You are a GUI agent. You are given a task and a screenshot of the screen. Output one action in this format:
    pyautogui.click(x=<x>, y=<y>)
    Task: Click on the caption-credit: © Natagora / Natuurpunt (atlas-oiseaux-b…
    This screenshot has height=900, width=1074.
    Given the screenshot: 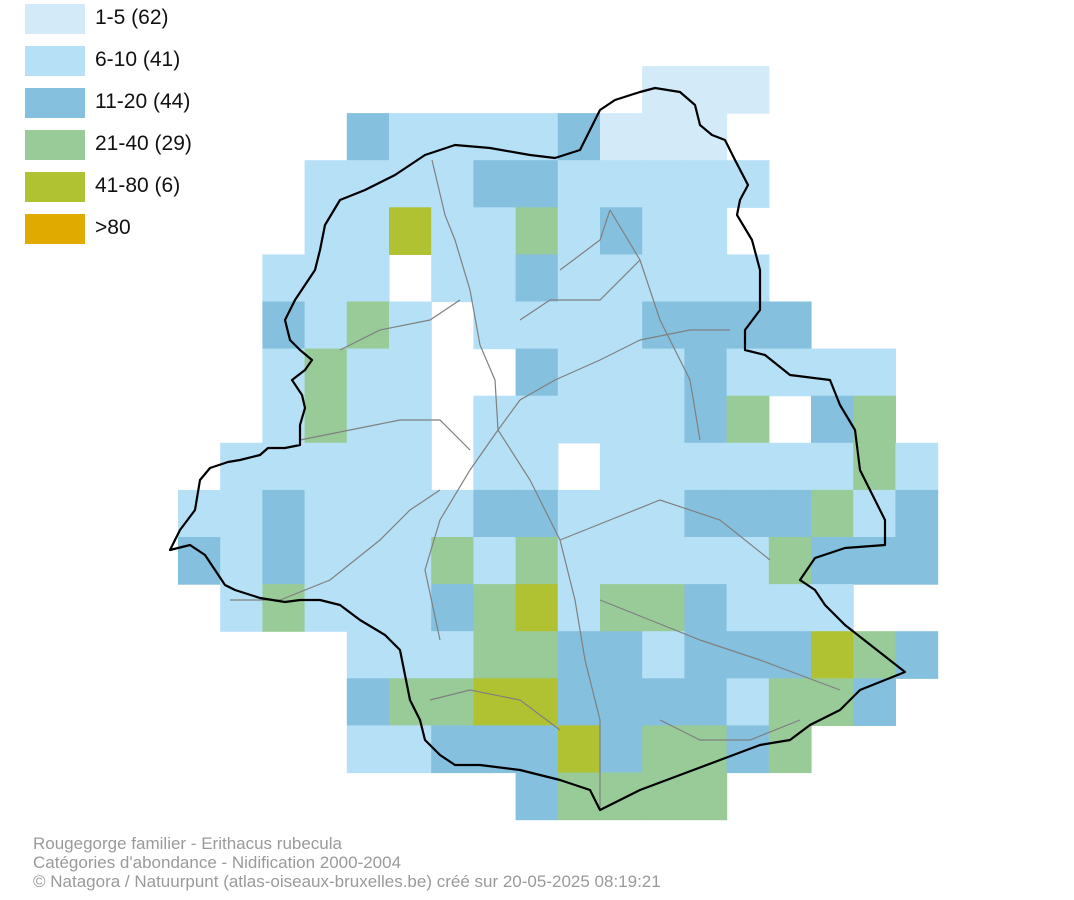 What is the action you would take?
    pyautogui.click(x=347, y=881)
    